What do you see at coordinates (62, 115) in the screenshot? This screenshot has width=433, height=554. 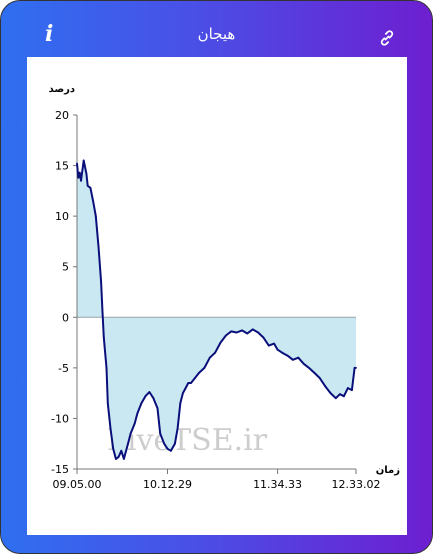 I see `y-tick-label: 20` at bounding box center [62, 115].